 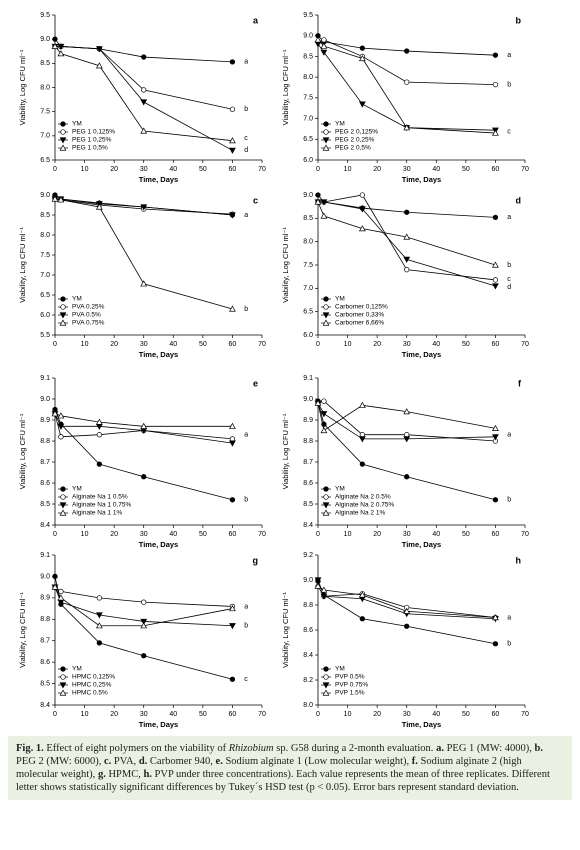 What do you see at coordinates (440, 748) in the screenshot?
I see `caption-part: a.` at bounding box center [440, 748].